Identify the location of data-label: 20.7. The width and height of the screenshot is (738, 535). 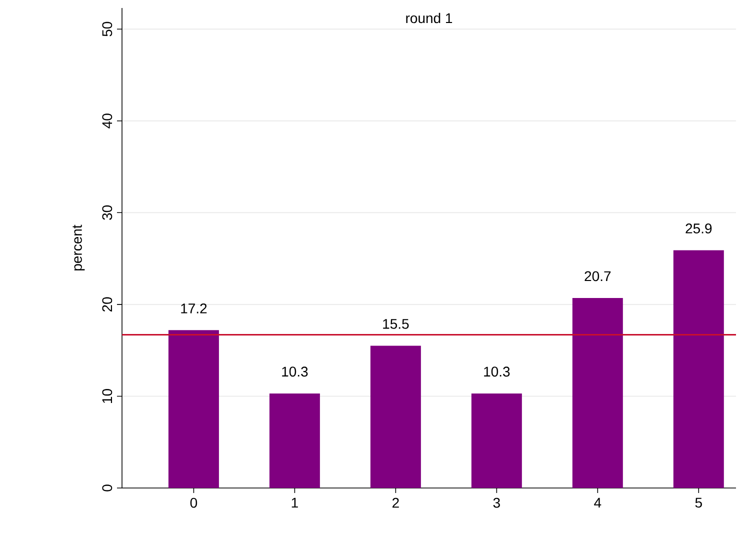
(597, 276).